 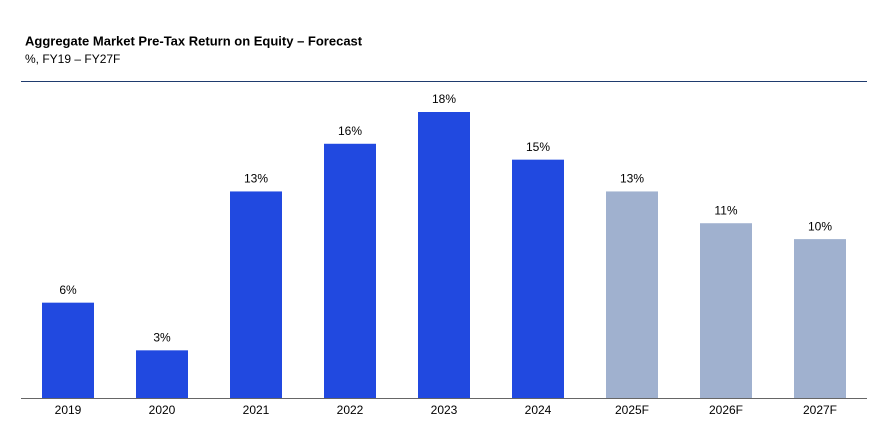 I want to click on x-tick-label: 2019, so click(x=68, y=410).